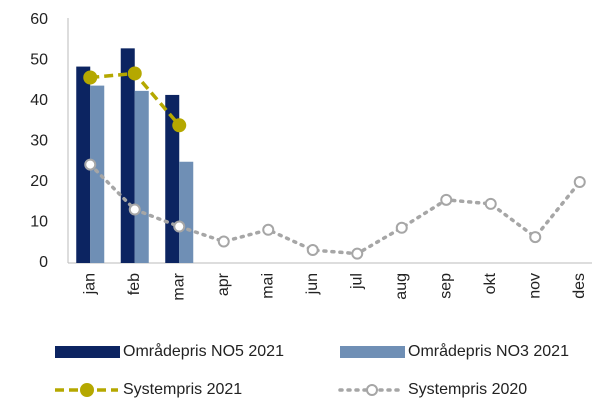 The width and height of the screenshot is (592, 401). Describe the element at coordinates (445, 286) in the screenshot. I see `x-tick-label: sep` at that location.